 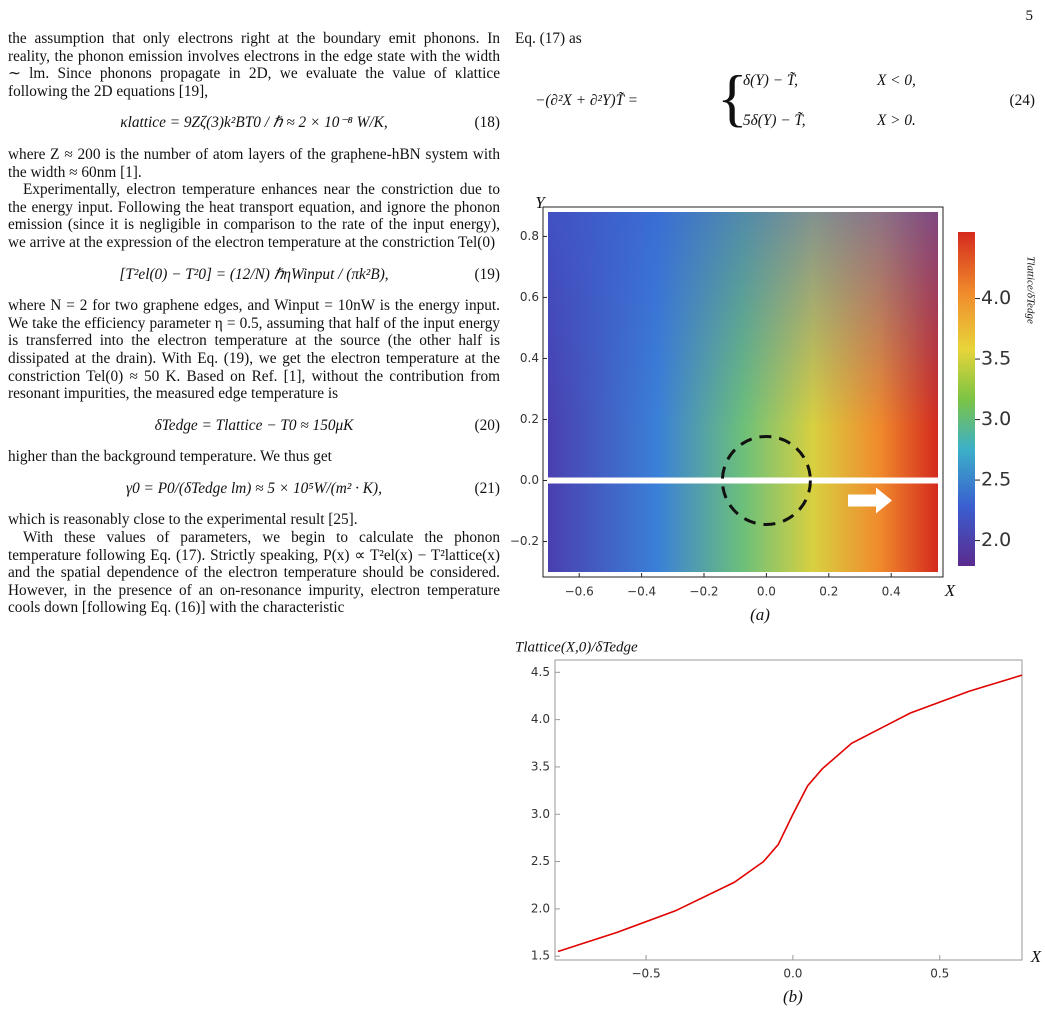 I want to click on y-tick-label: −0.2, so click(x=524, y=541).